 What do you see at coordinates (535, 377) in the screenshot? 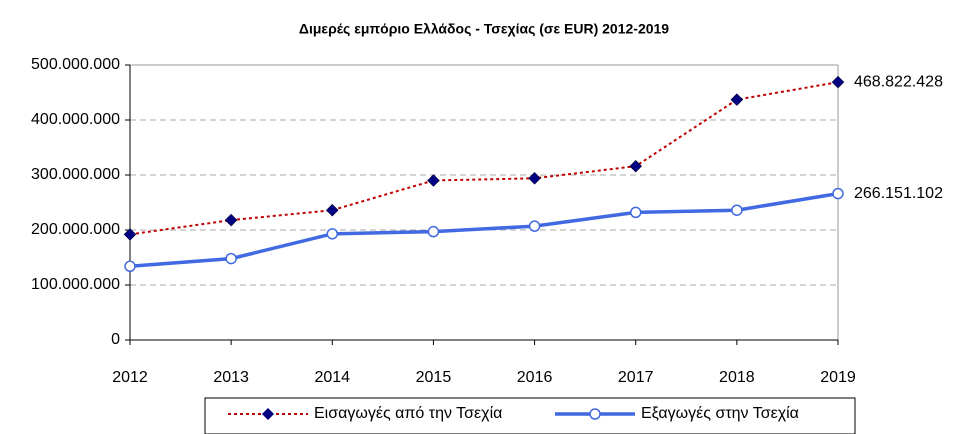
I see `x-tick-label: 2016` at bounding box center [535, 377].